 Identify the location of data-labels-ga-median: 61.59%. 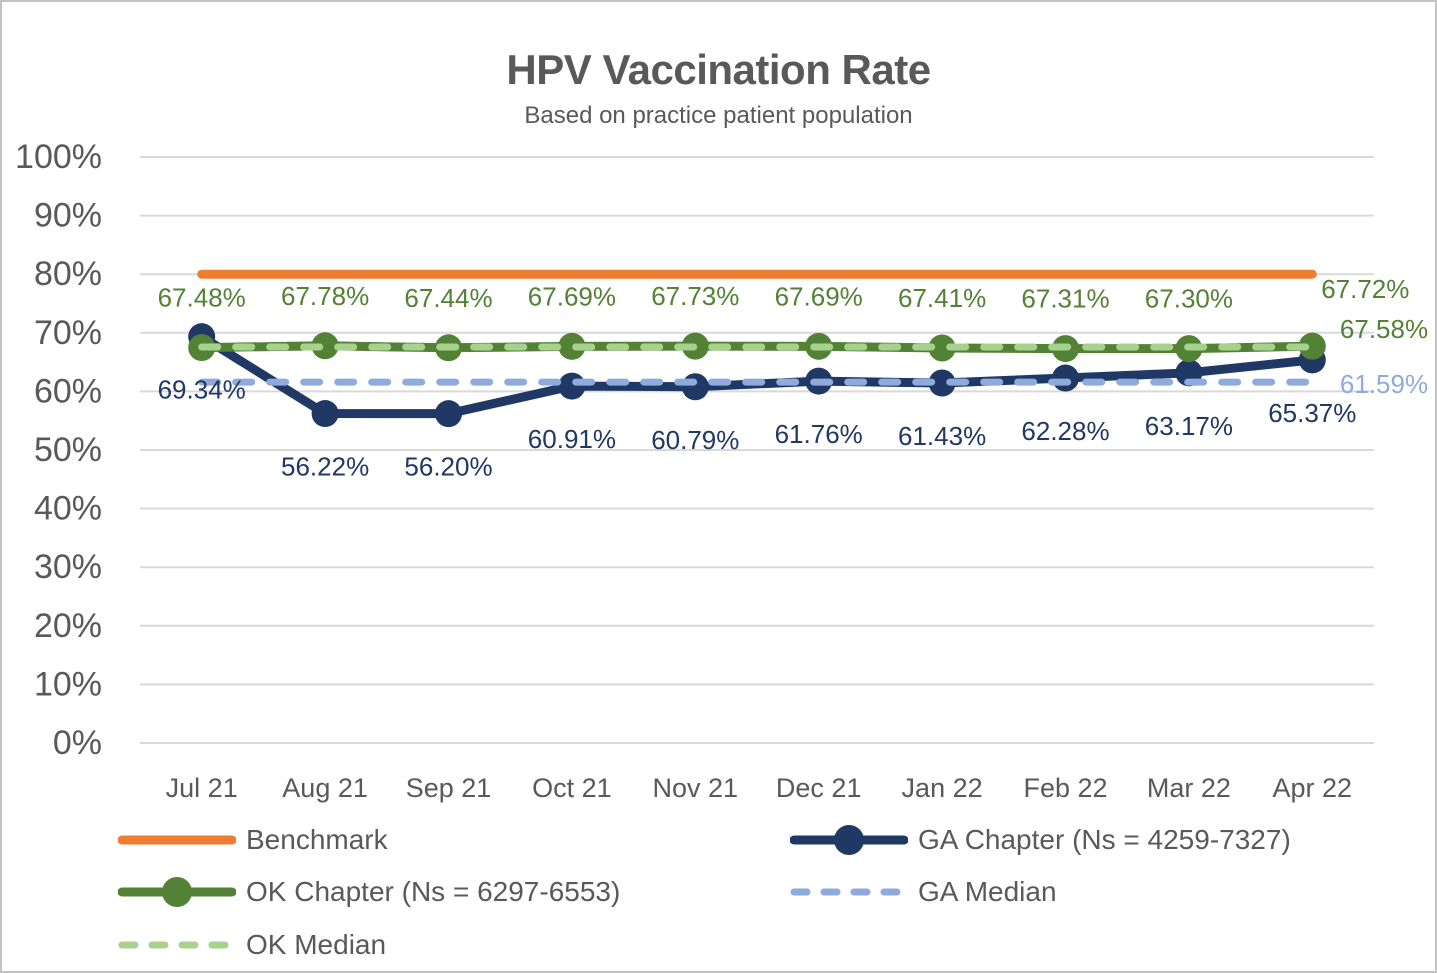
(1384, 384).